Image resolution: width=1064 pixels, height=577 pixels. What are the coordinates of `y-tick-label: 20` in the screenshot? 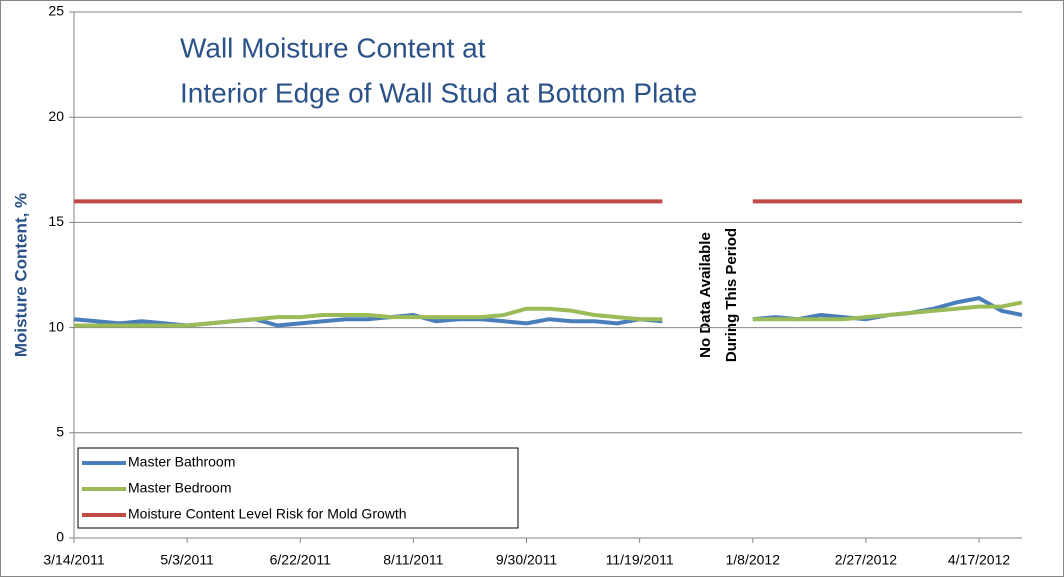 It's located at (56, 116).